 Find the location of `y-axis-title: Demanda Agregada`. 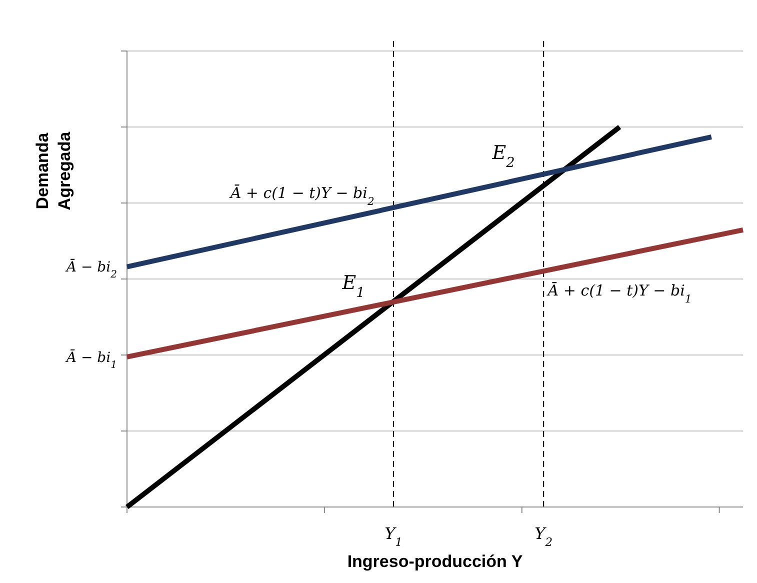

y-axis-title: Demanda Agregada is located at coordinates (53, 170).